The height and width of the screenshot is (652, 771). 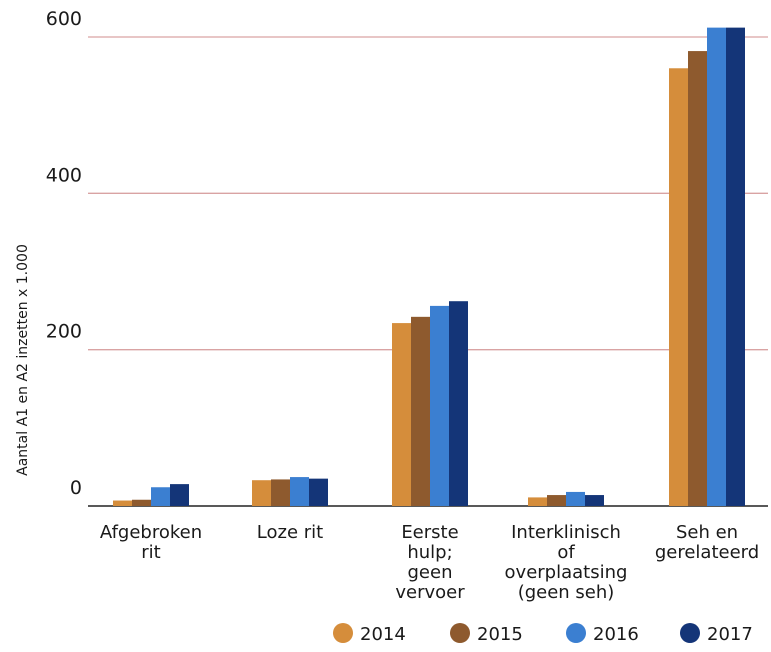 I want to click on y-tick-label: 0, so click(x=76, y=488).